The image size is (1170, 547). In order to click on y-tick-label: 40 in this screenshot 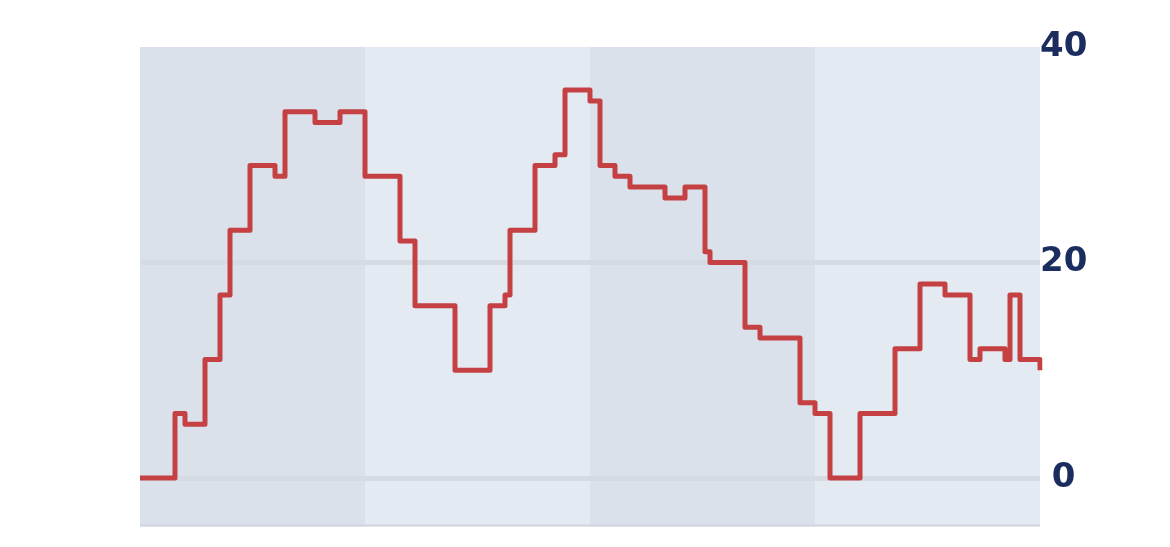, I will do `click(1063, 43)`.